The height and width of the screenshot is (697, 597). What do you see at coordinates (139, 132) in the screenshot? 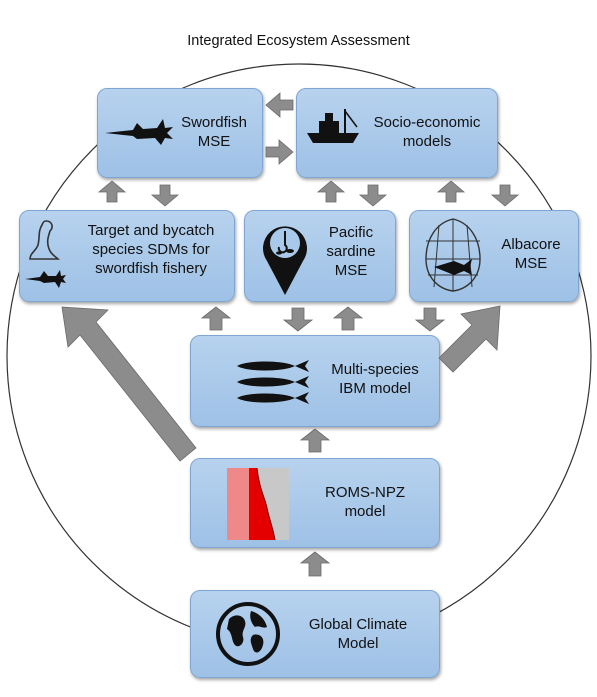
I see `swordfish-icon` at bounding box center [139, 132].